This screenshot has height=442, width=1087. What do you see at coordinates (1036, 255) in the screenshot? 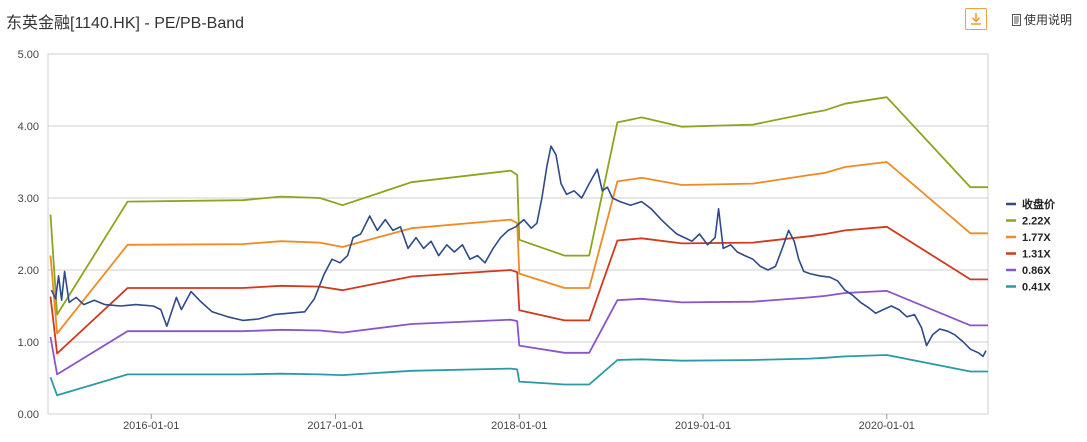
I see `legend-label-3: 1.31X` at bounding box center [1036, 255].